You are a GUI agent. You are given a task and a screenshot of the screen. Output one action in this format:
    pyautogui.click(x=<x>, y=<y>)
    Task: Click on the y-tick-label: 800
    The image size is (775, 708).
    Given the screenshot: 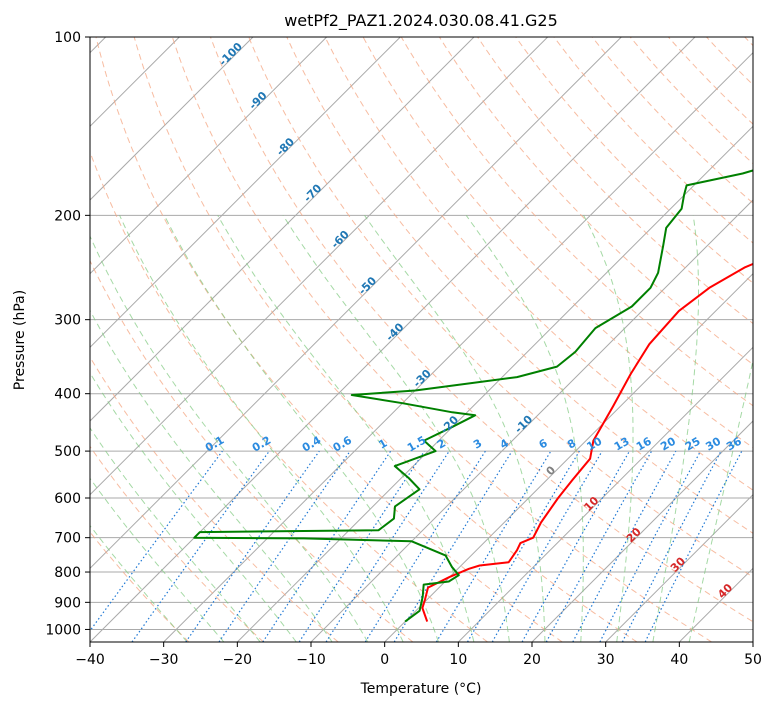 What is the action you would take?
    pyautogui.click(x=67, y=573)
    